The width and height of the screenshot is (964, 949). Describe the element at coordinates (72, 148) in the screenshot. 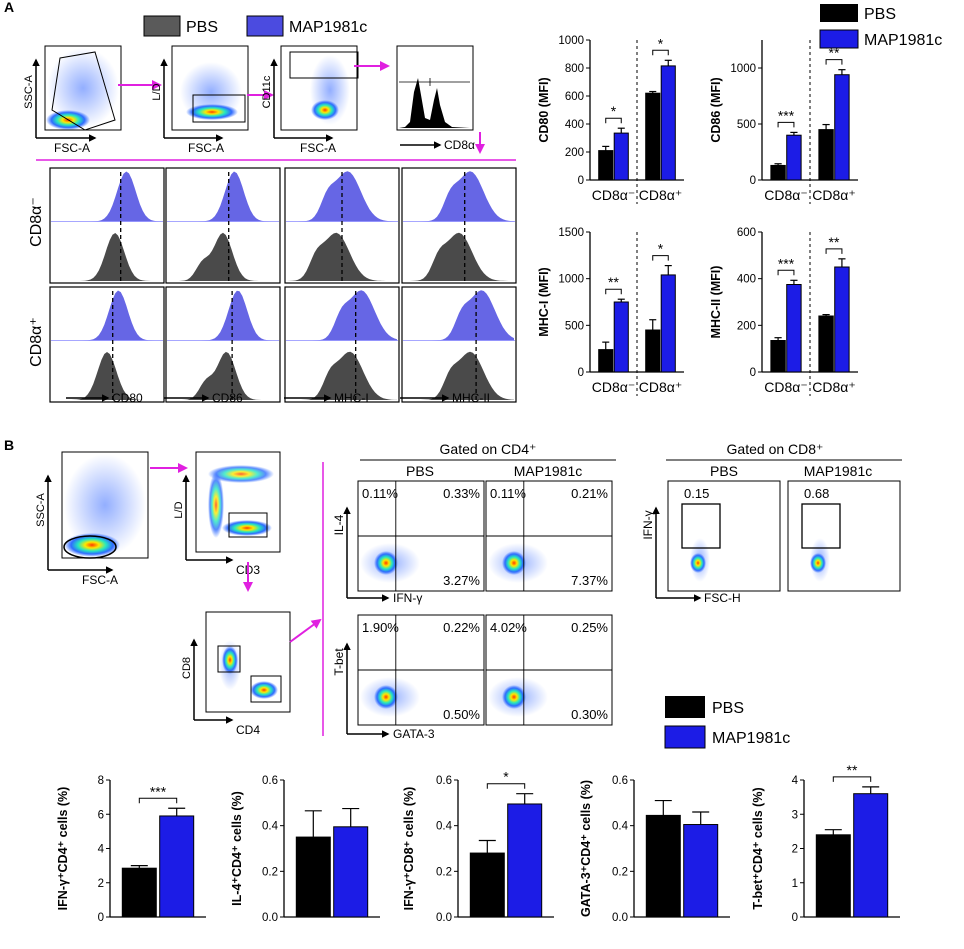

I see `a1-x-label: FSC-A` at that location.